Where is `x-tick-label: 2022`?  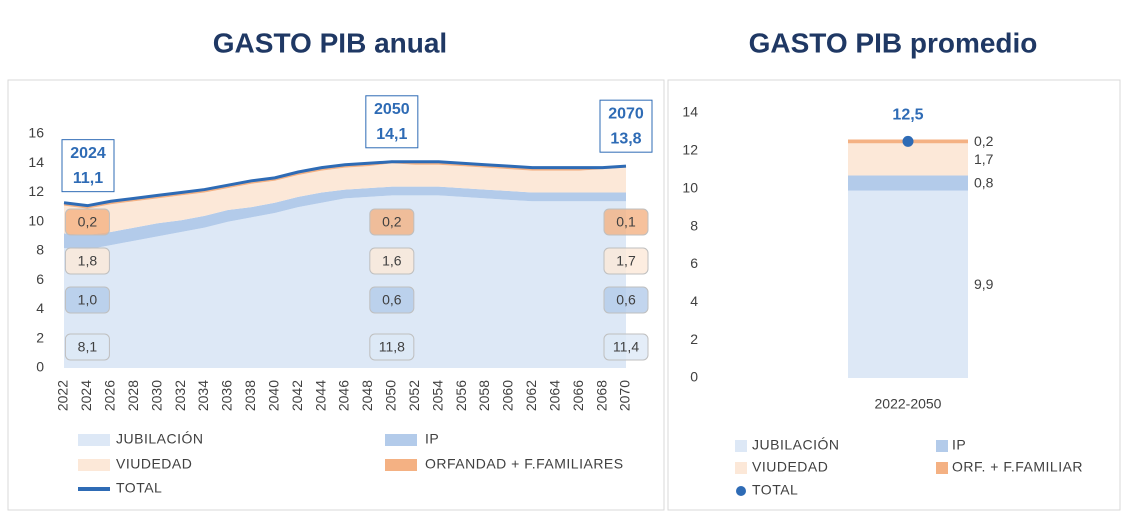 x-tick-label: 2022 is located at coordinates (63, 395).